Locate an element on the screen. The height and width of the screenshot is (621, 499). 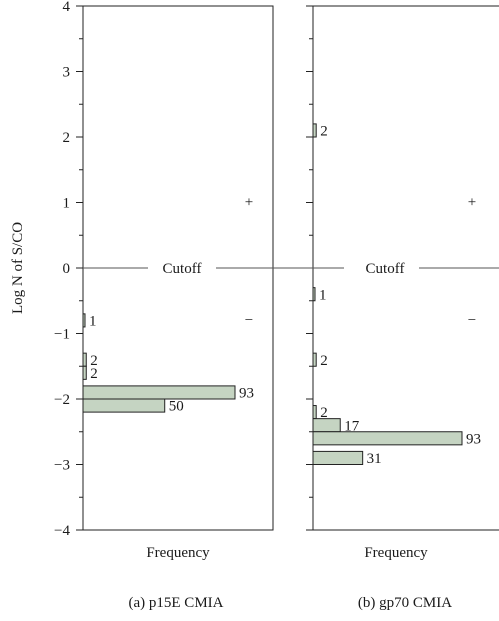
bar-count-label: 17 is located at coordinates (352, 426).